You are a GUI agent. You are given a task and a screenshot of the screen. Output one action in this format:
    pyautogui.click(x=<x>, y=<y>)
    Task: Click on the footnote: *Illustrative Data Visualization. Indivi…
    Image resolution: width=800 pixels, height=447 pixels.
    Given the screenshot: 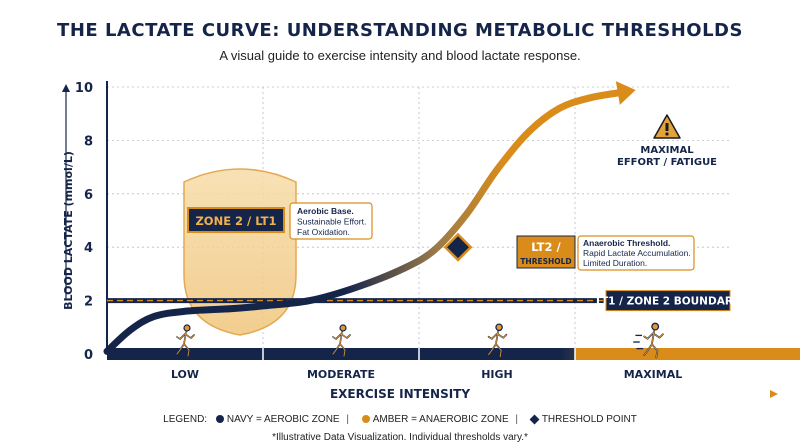 What is the action you would take?
    pyautogui.click(x=400, y=437)
    